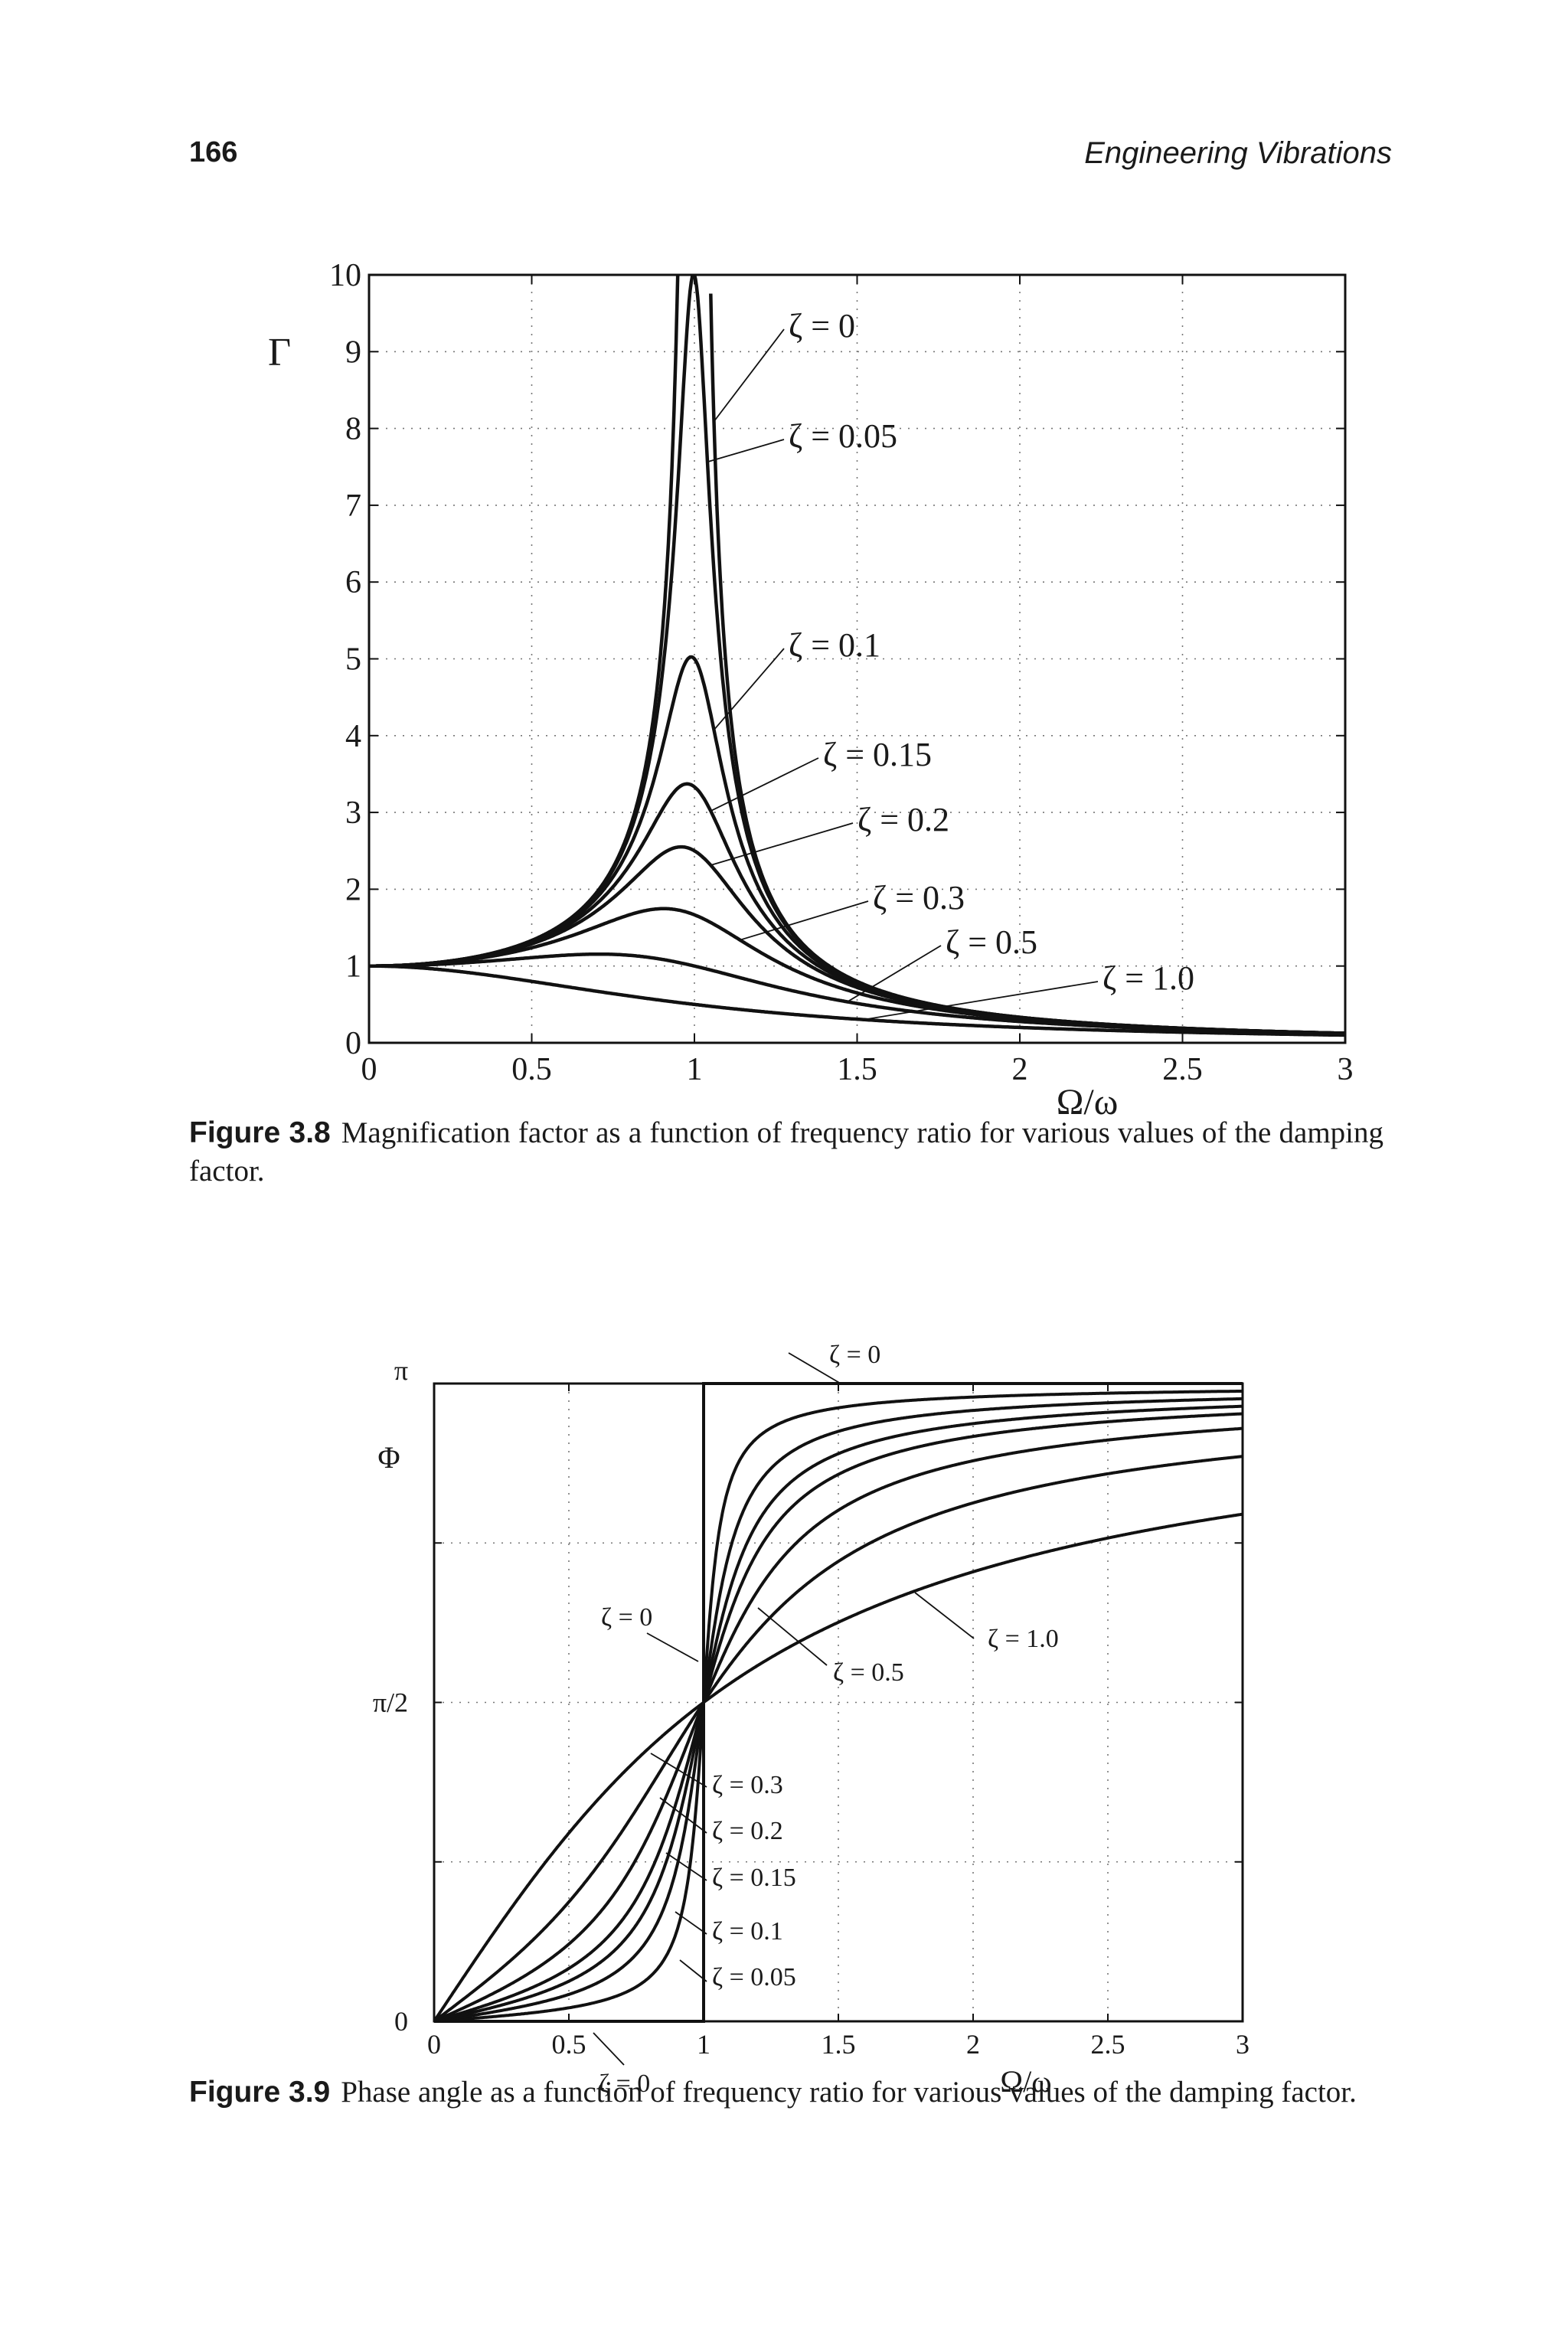  Describe the element at coordinates (353, 660) in the screenshot. I see `y-tick-label: 5` at that location.